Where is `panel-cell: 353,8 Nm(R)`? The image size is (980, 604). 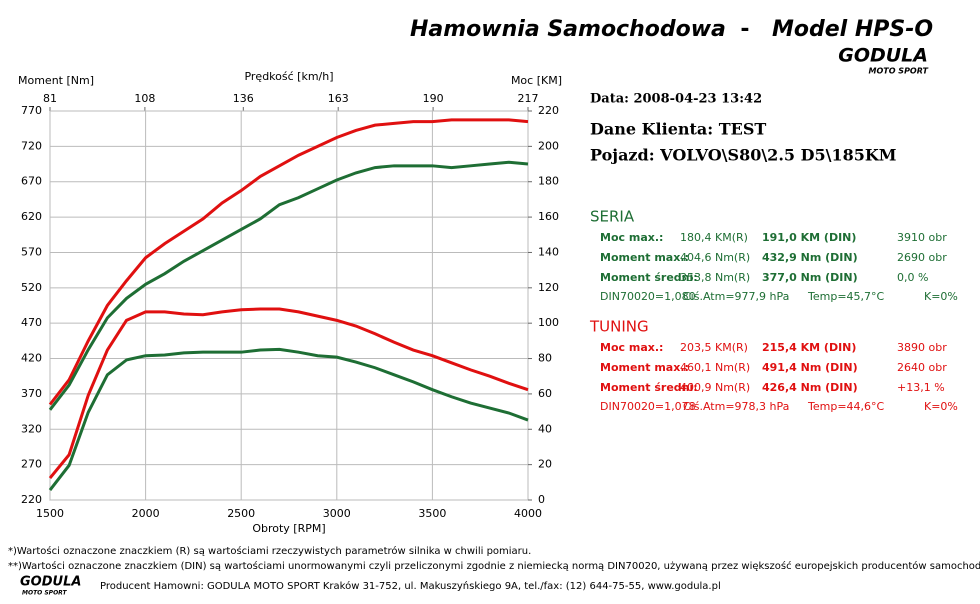 panel-cell: 353,8 Nm(R) is located at coordinates (715, 277).